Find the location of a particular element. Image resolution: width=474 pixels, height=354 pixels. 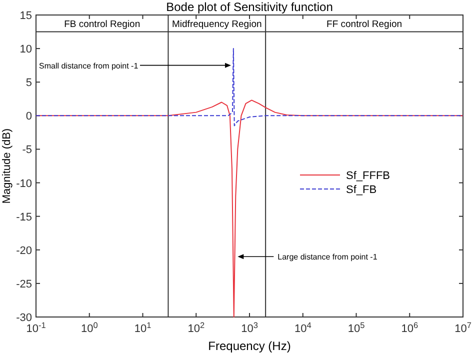

y-tick-label: -20 is located at coordinates (24, 250).